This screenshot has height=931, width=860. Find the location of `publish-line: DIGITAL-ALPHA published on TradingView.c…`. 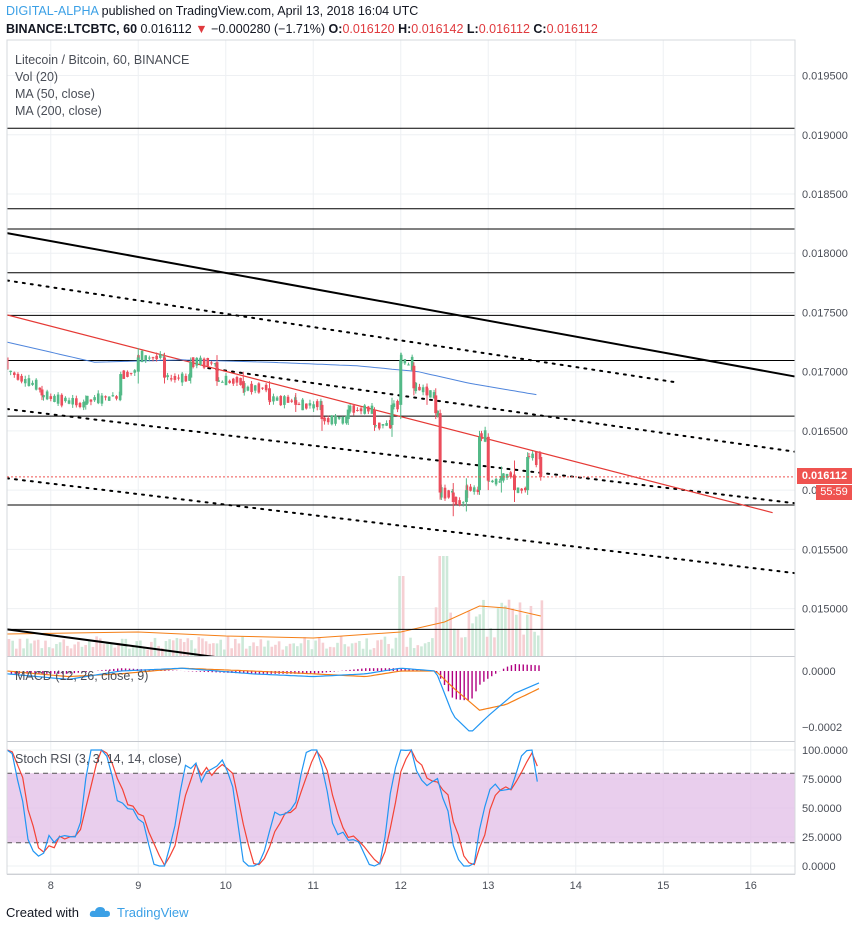

publish-line: DIGITAL-ALPHA published on TradingView.c… is located at coordinates (212, 11).